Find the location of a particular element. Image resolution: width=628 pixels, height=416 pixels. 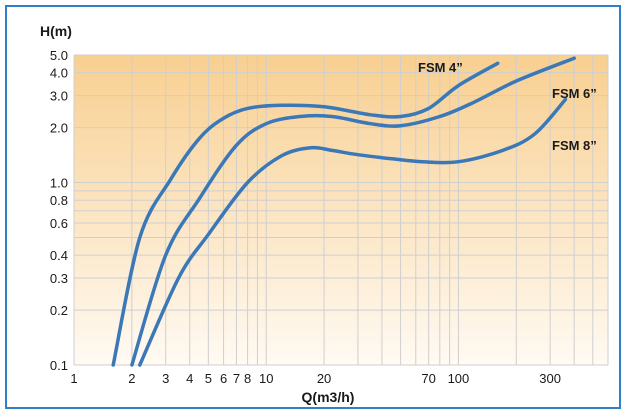

x-tick-label: 7 is located at coordinates (236, 378).